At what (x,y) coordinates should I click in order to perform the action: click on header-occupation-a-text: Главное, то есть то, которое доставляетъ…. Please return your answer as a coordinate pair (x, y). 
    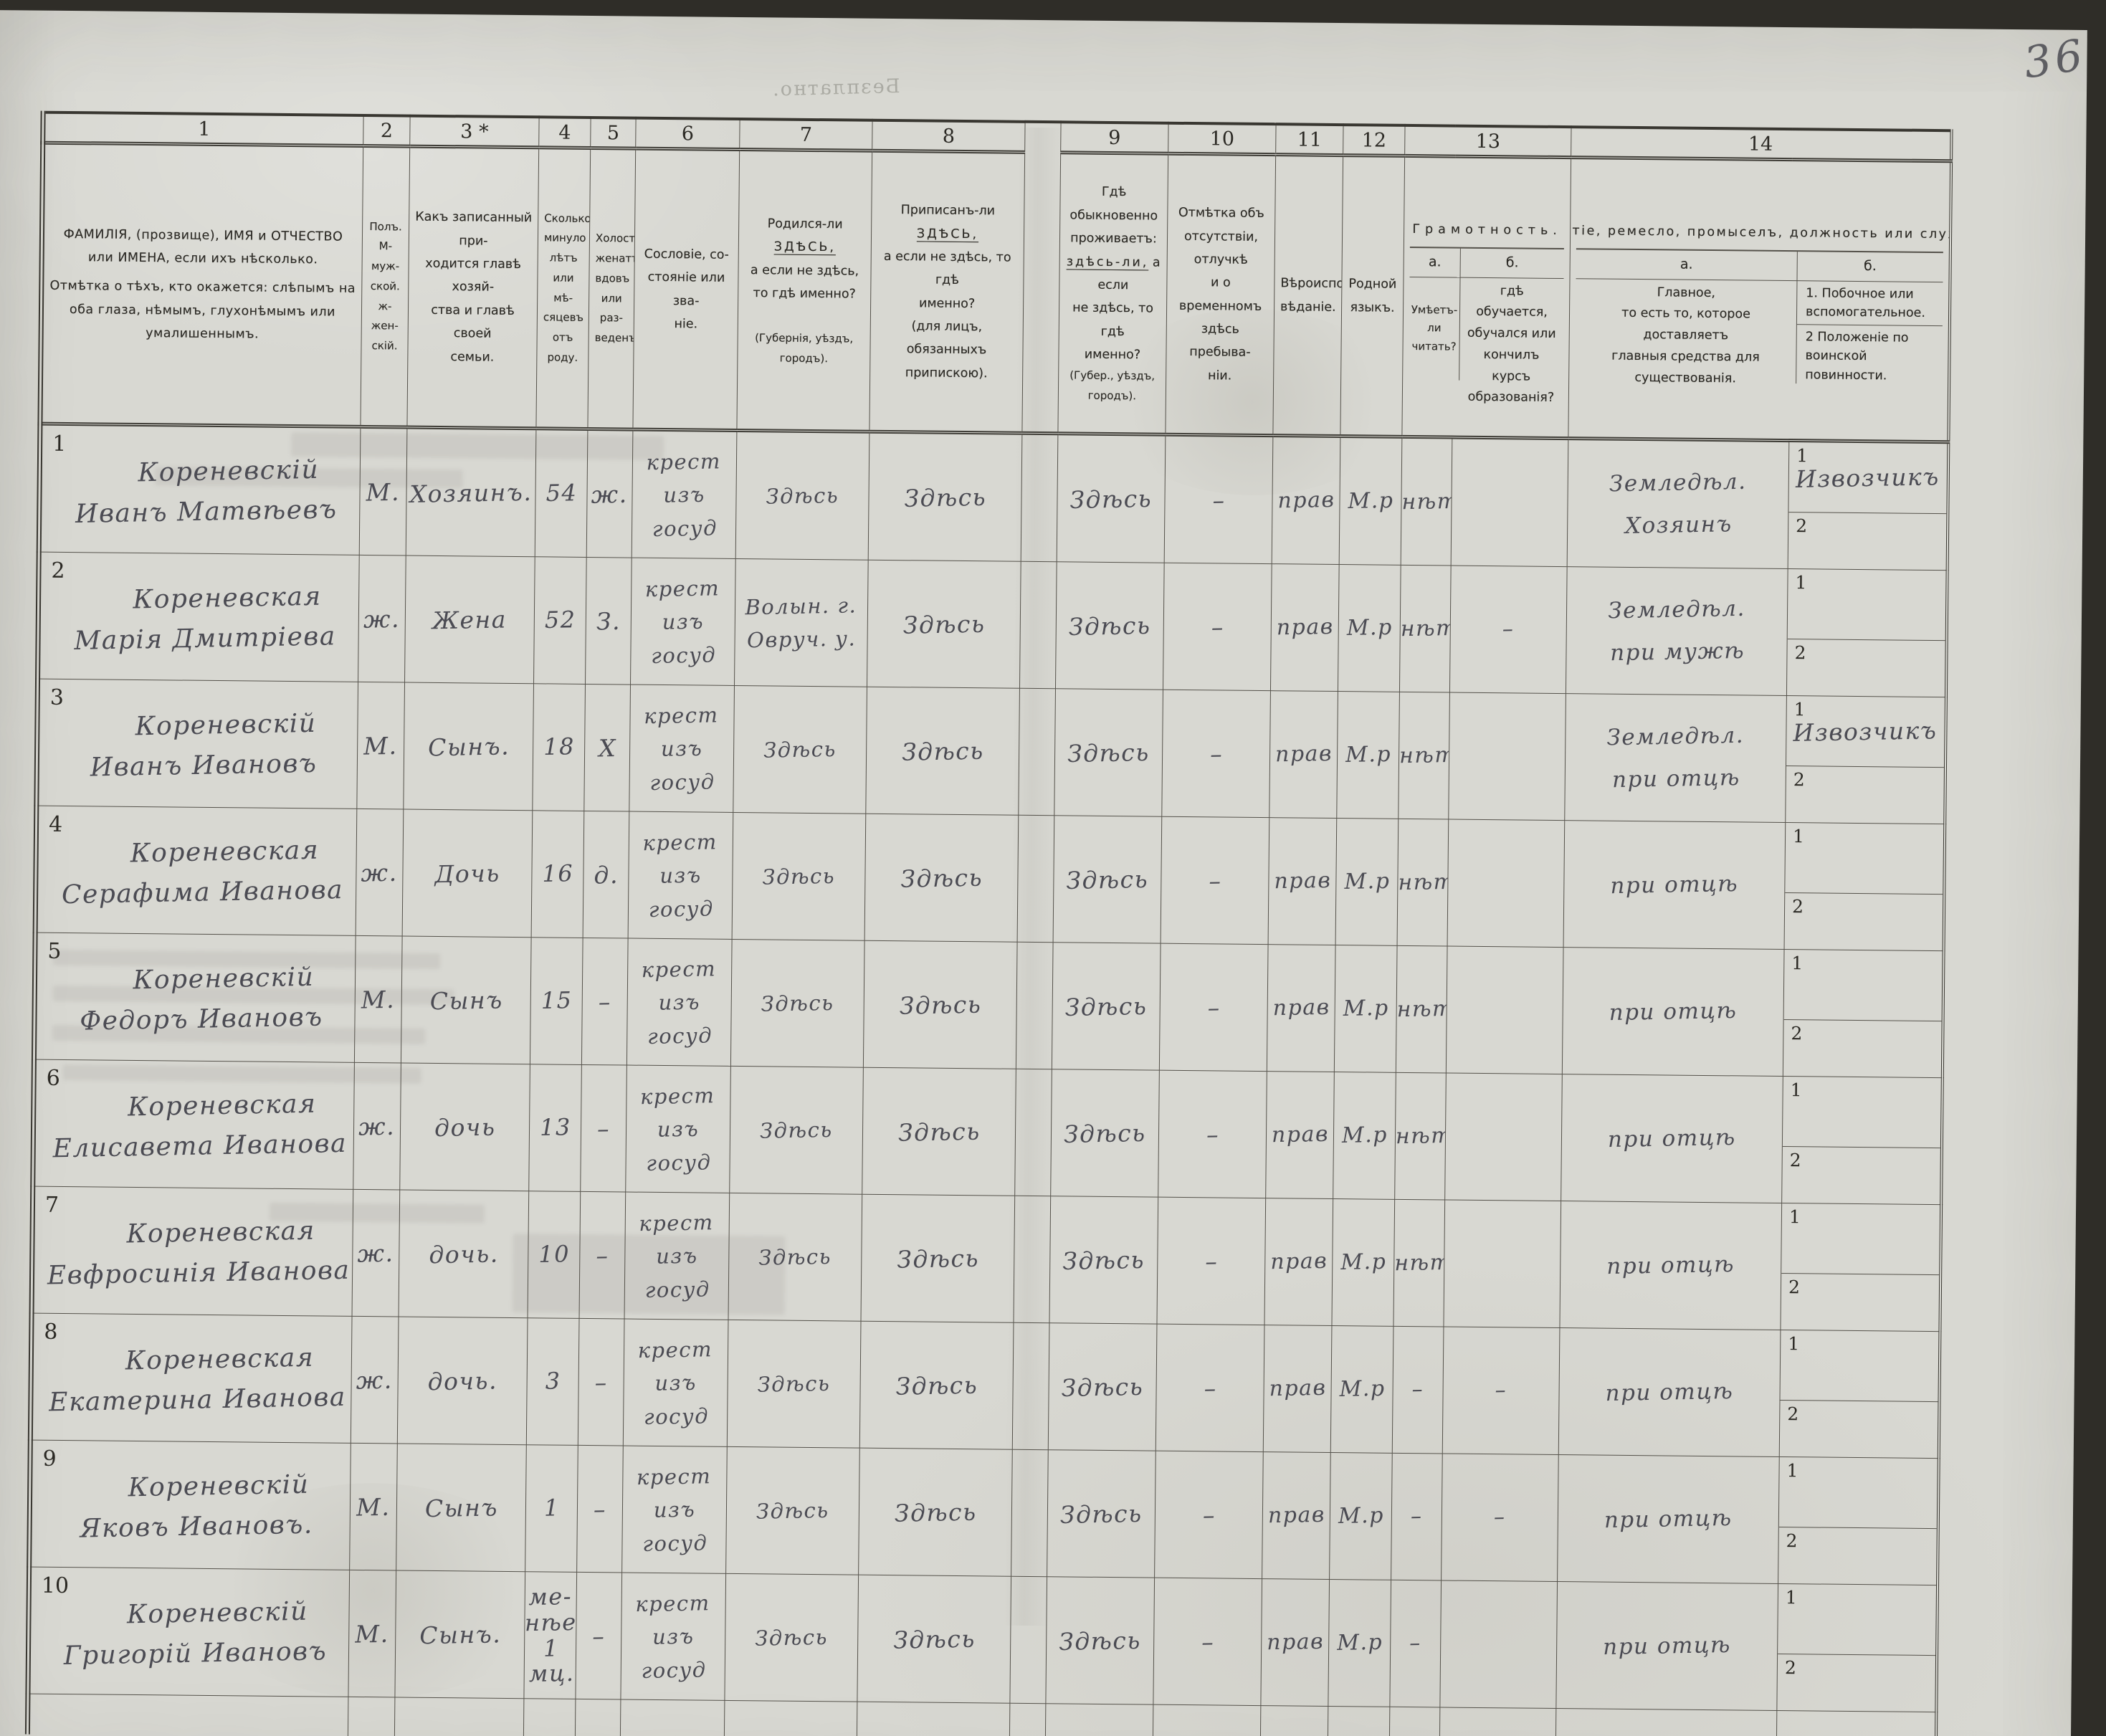
    Looking at the image, I should click on (1685, 335).